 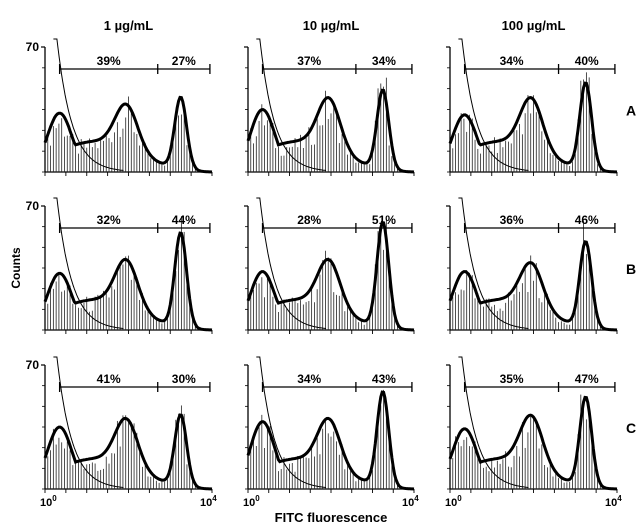 What do you see at coordinates (16, 268) in the screenshot?
I see `y-axis-title: Counts` at bounding box center [16, 268].